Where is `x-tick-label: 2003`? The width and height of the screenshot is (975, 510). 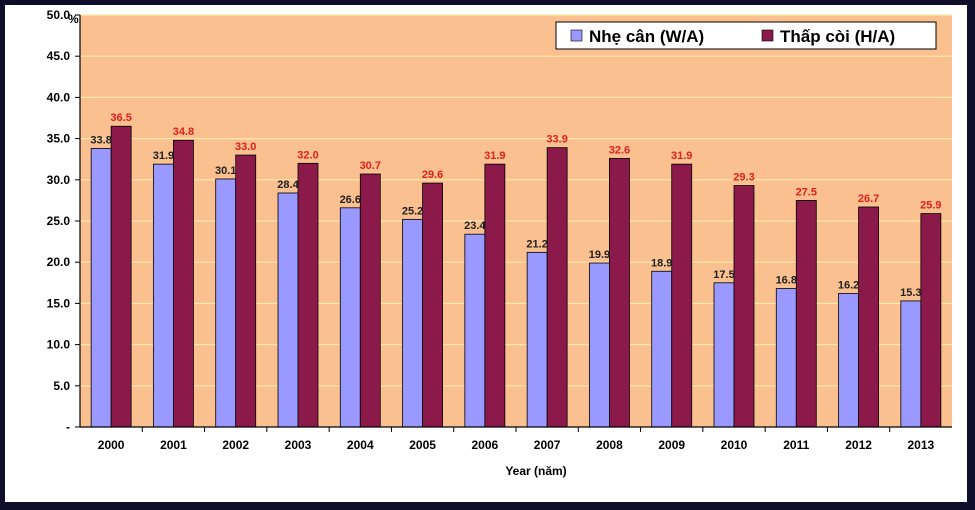
x-tick-label: 2003 is located at coordinates (298, 445).